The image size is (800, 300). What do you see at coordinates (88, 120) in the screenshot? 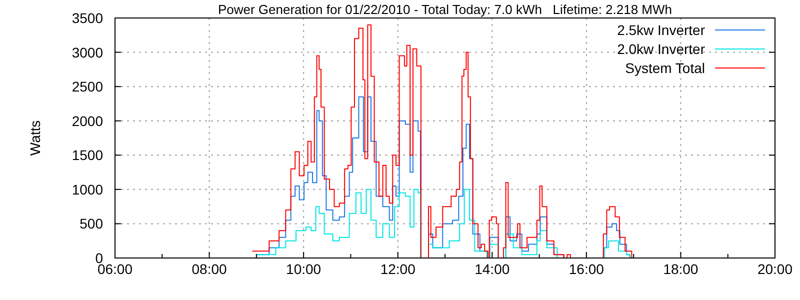
I see `y-tick-label: 2000` at bounding box center [88, 120].